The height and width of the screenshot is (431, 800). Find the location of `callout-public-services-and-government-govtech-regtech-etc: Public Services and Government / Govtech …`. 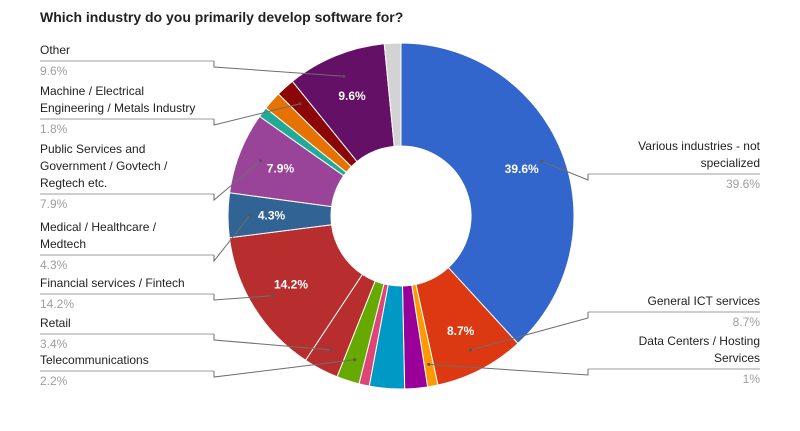

callout-public-services-and-government-govtech-regtech-etc: Public Services and Government / Govtech … is located at coordinates (104, 176).